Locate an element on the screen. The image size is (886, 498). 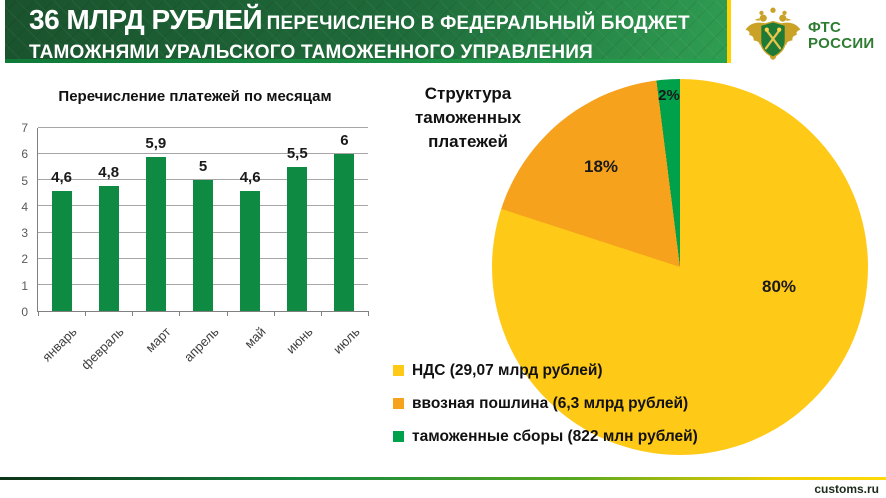
legend-label: НДС (29,07 млрд рублей) is located at coordinates (507, 370).